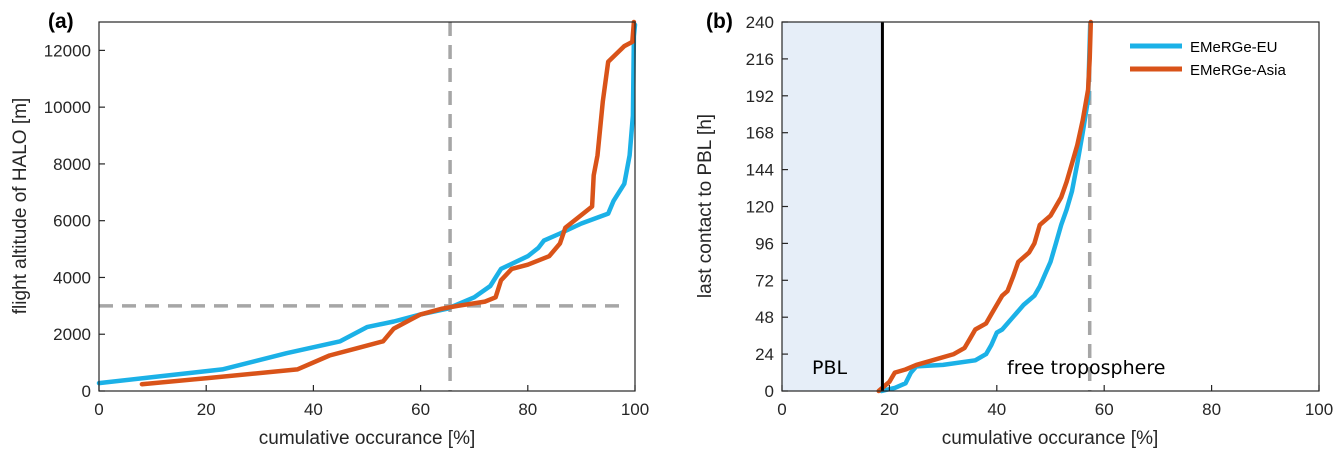  What do you see at coordinates (719, 21) in the screenshot?
I see `panel-b-label: (b)` at bounding box center [719, 21].